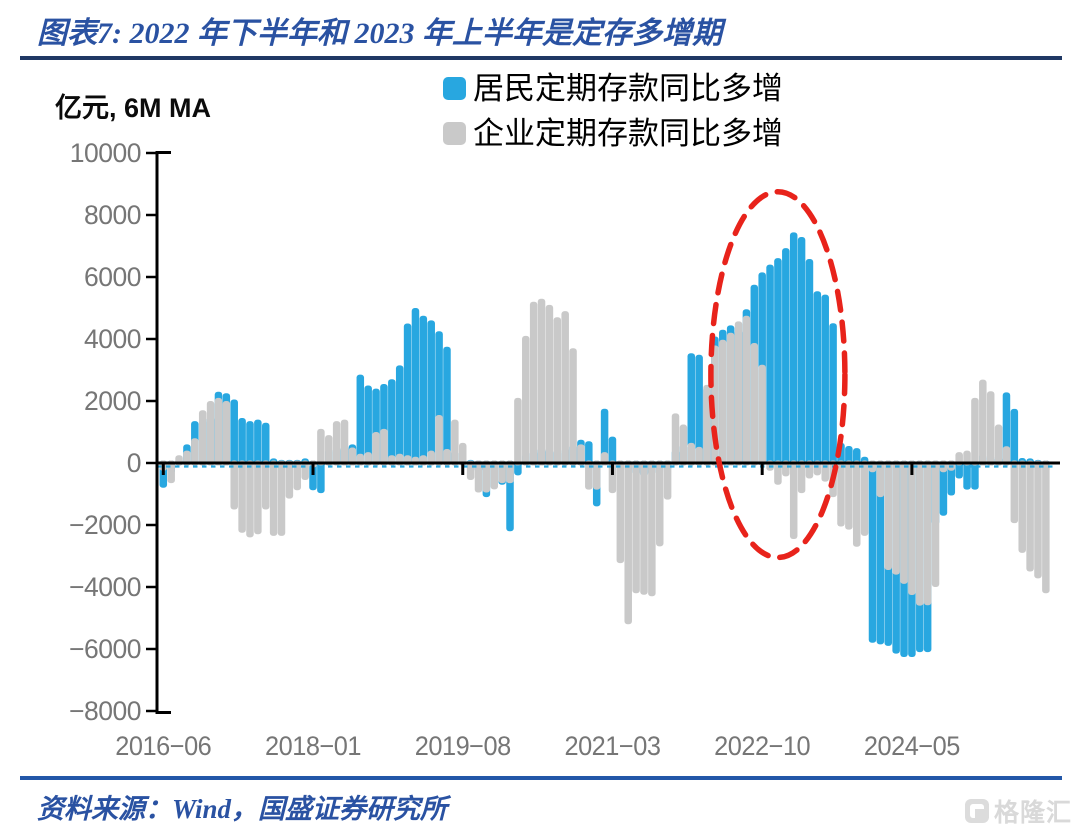 This screenshot has width=1080, height=827. Describe the element at coordinates (105, 153) in the screenshot. I see `y-tick-label: 10000` at that location.